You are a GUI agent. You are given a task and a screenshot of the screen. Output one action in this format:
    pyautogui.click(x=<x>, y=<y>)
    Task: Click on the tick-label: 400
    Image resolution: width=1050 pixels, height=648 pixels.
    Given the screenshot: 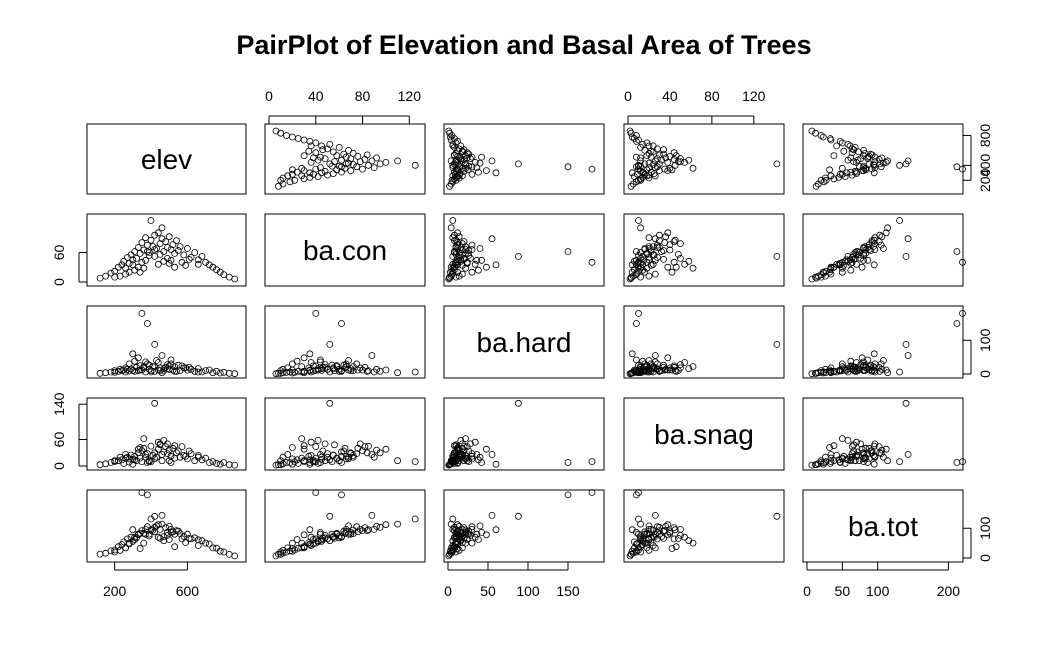 What is the action you would take?
    pyautogui.click(x=985, y=165)
    